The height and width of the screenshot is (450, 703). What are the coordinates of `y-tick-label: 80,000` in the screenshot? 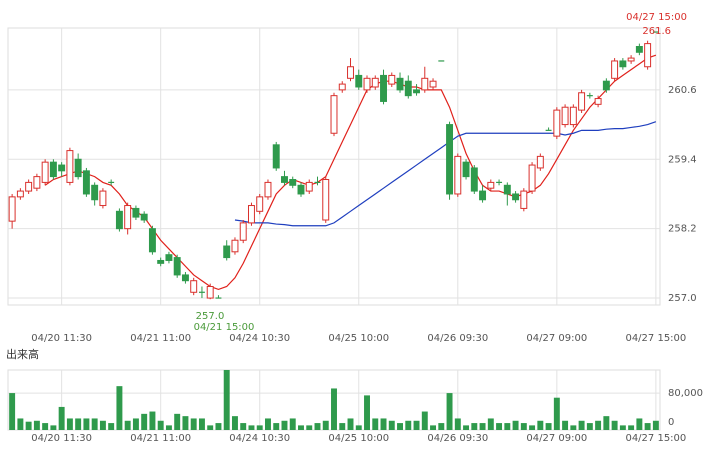 It's located at (685, 393).